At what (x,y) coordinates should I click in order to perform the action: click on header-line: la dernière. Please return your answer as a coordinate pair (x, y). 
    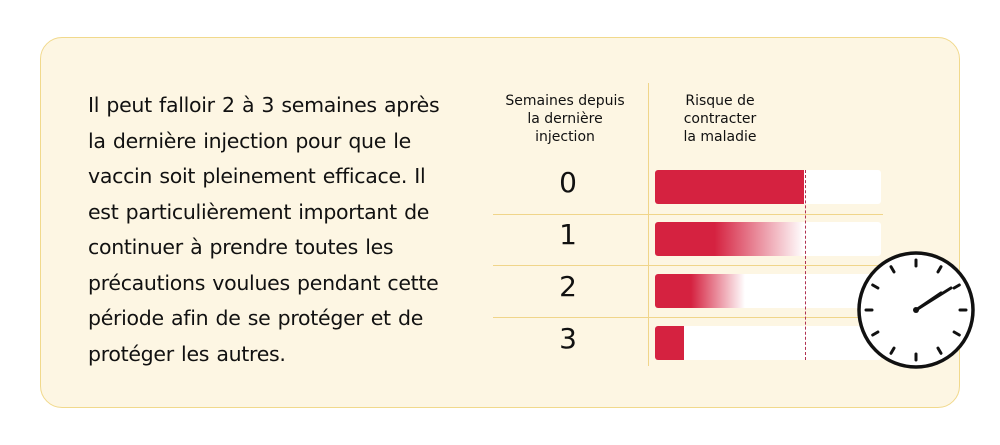
    Looking at the image, I should click on (565, 119).